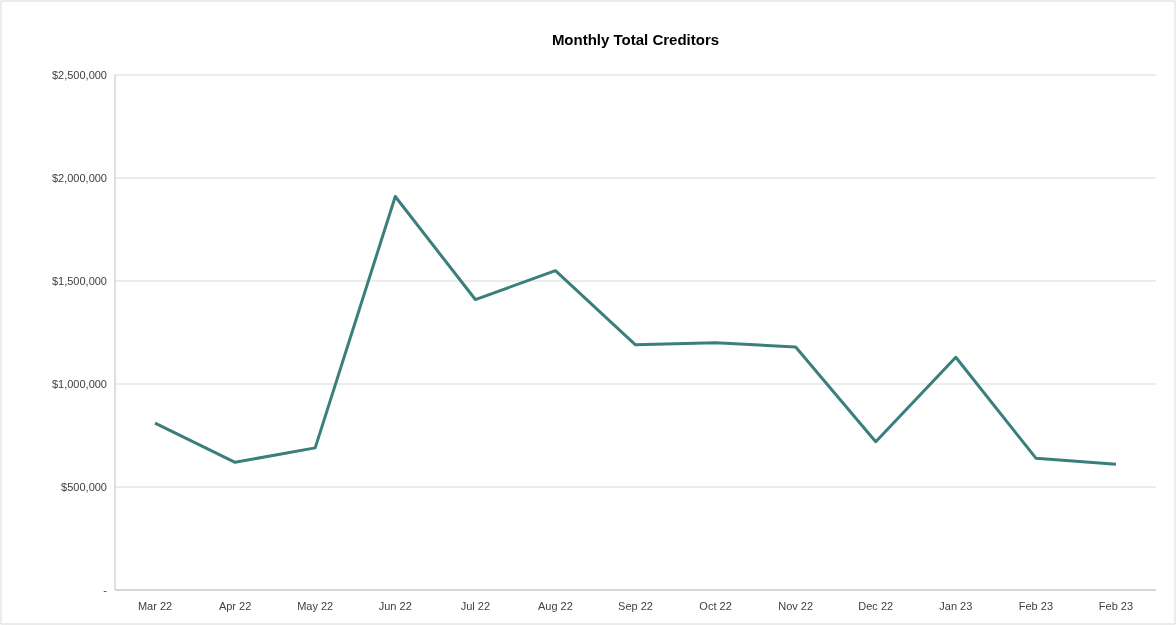 The height and width of the screenshot is (625, 1176). Describe the element at coordinates (79, 280) in the screenshot. I see `y-tick-label: $1,500,000` at that location.